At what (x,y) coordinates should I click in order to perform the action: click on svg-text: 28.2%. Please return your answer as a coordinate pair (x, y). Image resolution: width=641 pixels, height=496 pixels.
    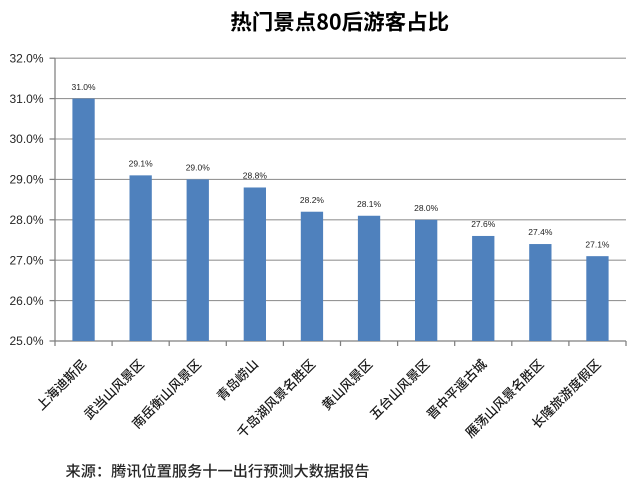
    Looking at the image, I should click on (312, 200).